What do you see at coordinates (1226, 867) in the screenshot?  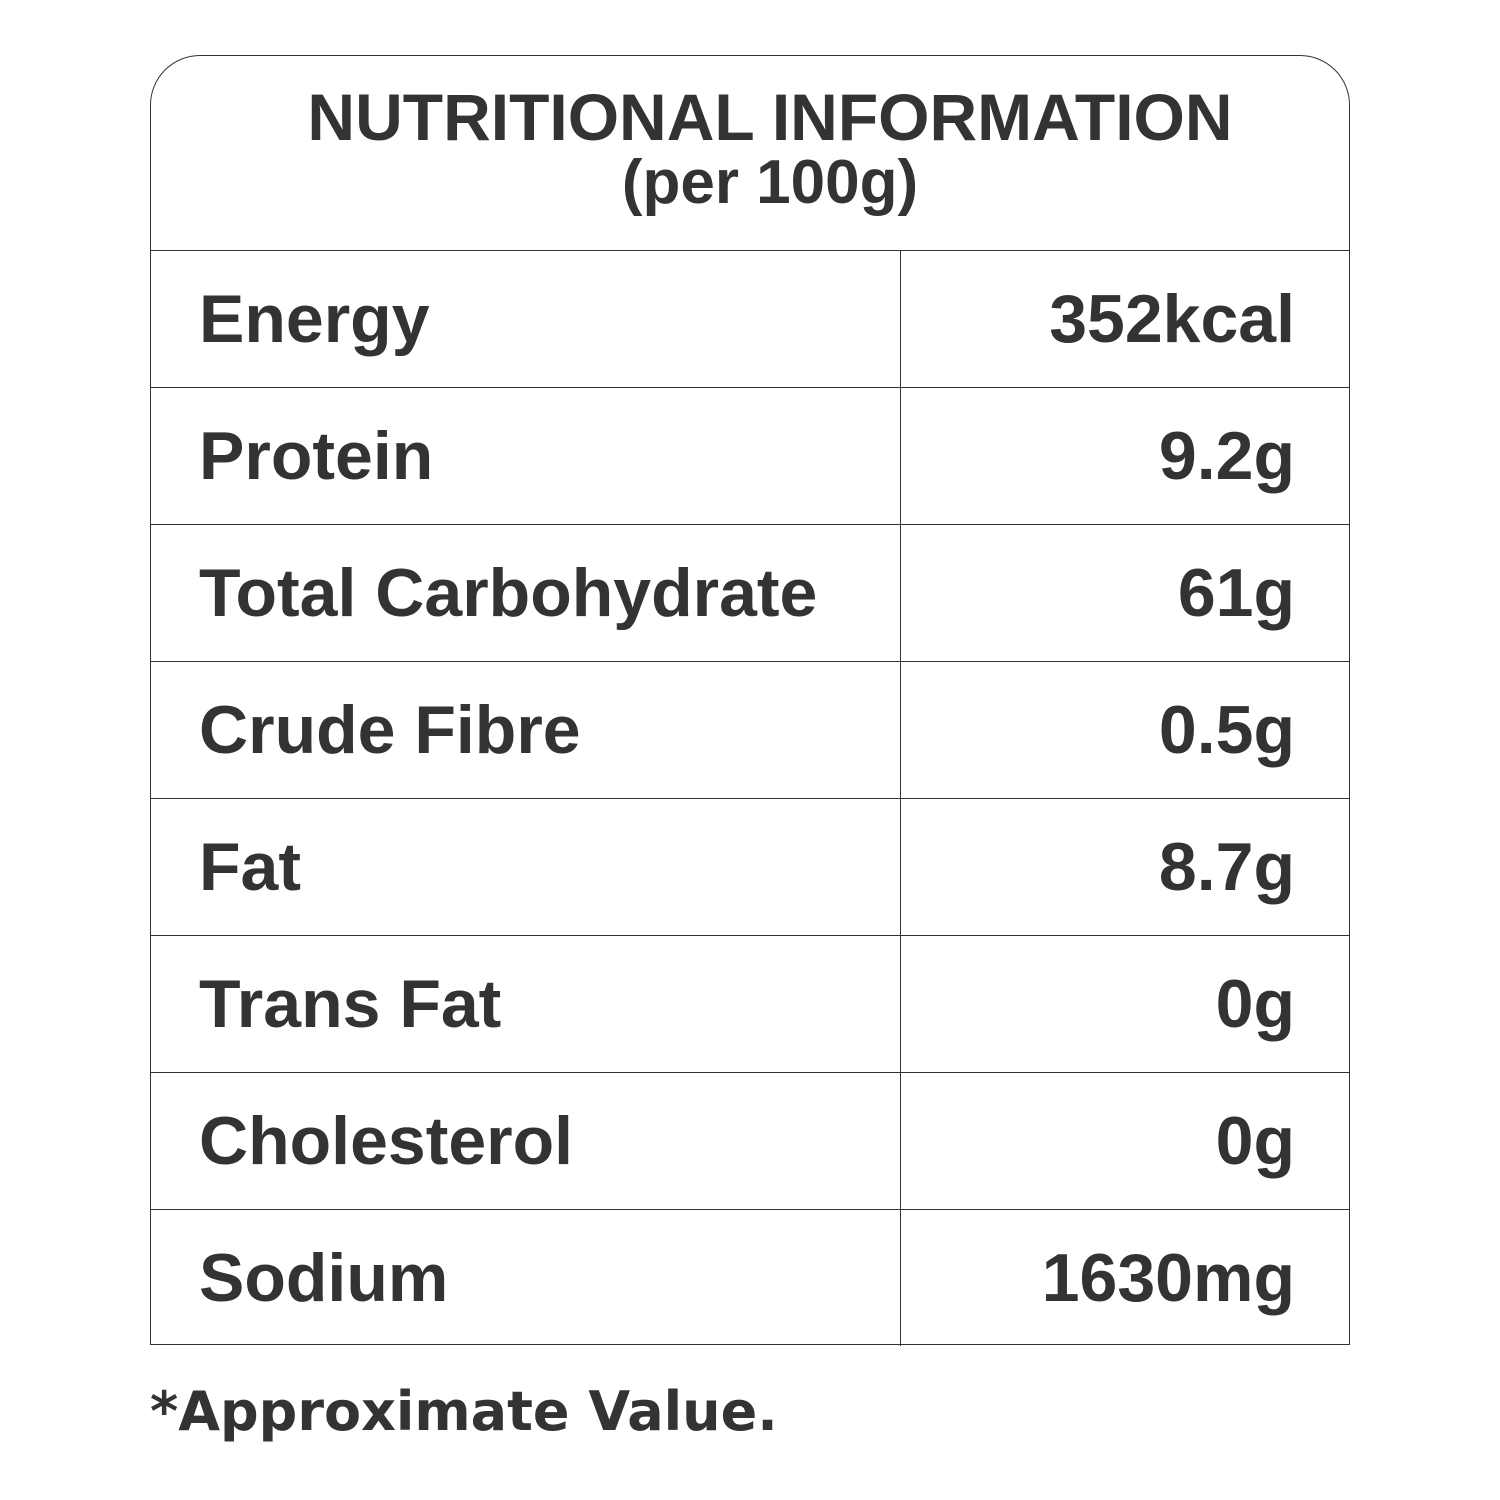 I see `nutrient-value: 8.7g` at bounding box center [1226, 867].